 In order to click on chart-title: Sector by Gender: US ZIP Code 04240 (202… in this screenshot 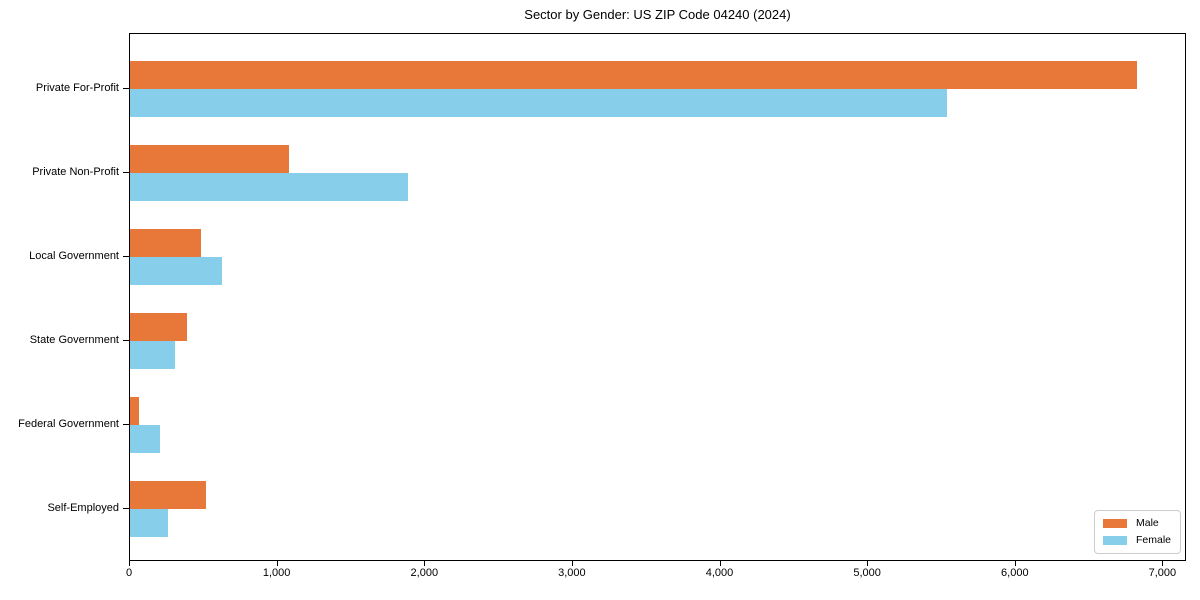, I will do `click(657, 14)`.